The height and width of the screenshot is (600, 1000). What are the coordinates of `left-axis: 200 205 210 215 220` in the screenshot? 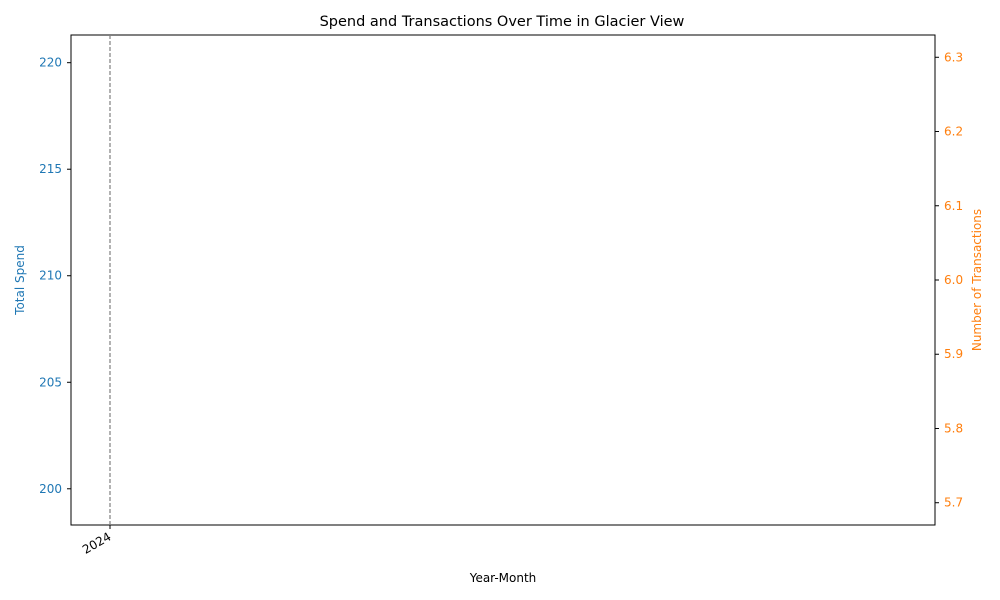 It's located at (55, 276).